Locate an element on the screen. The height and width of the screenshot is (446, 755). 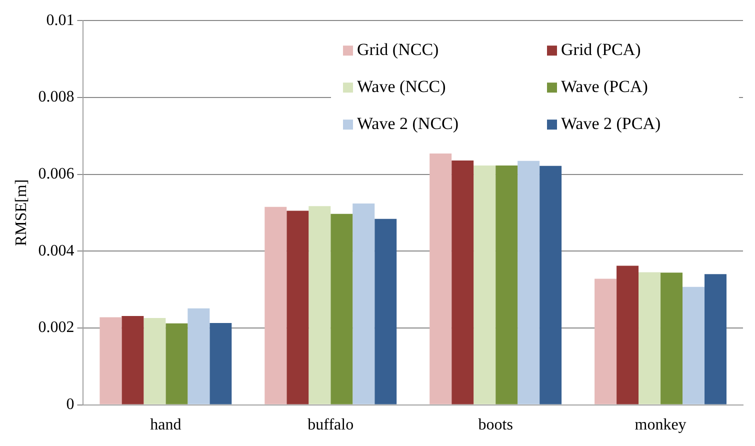
legend-label: Wave 2 (PCA) is located at coordinates (611, 124).